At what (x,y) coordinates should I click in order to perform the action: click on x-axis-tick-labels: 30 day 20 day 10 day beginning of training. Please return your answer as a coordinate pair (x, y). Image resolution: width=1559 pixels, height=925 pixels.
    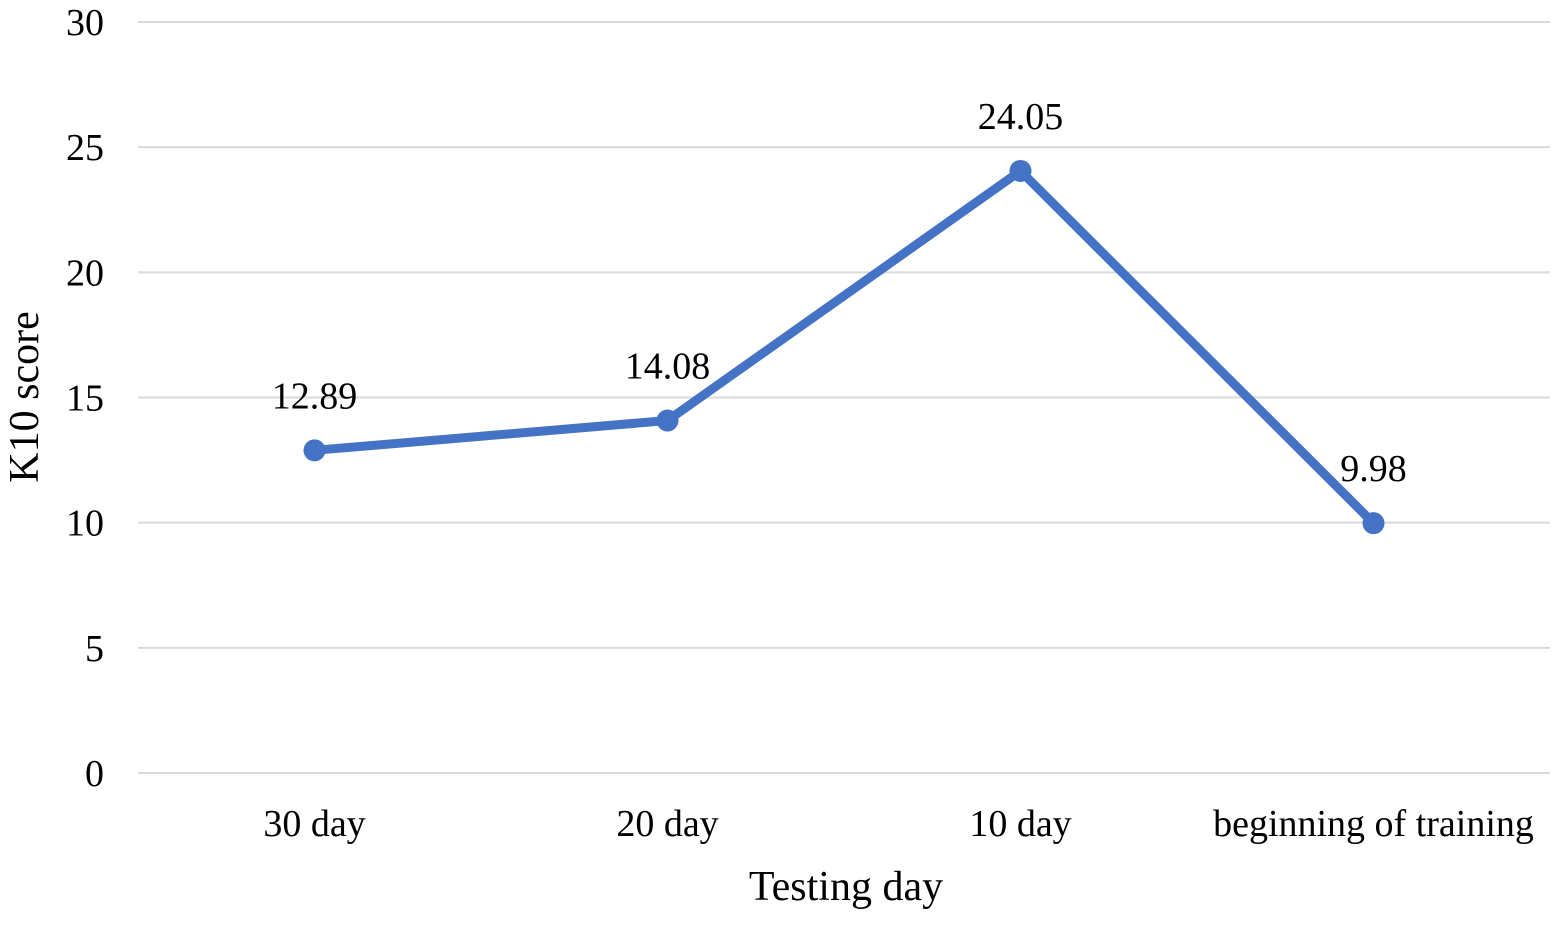
    Looking at the image, I should click on (898, 824).